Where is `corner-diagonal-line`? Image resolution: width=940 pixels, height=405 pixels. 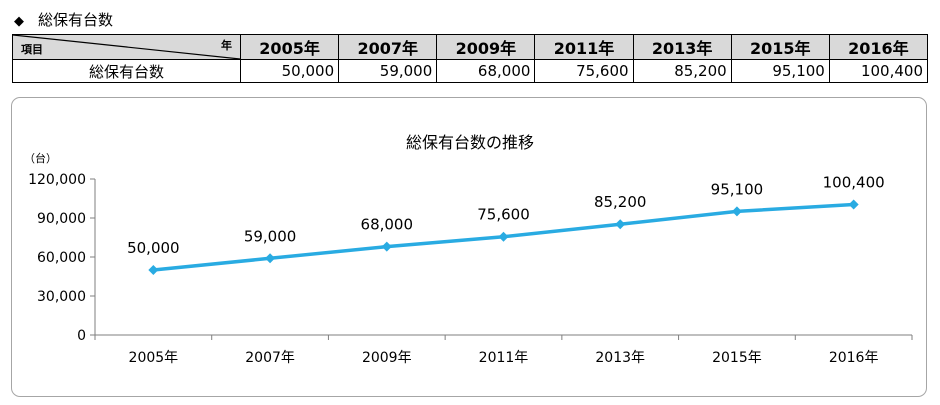
corner-diagonal-line is located at coordinates (126, 47).